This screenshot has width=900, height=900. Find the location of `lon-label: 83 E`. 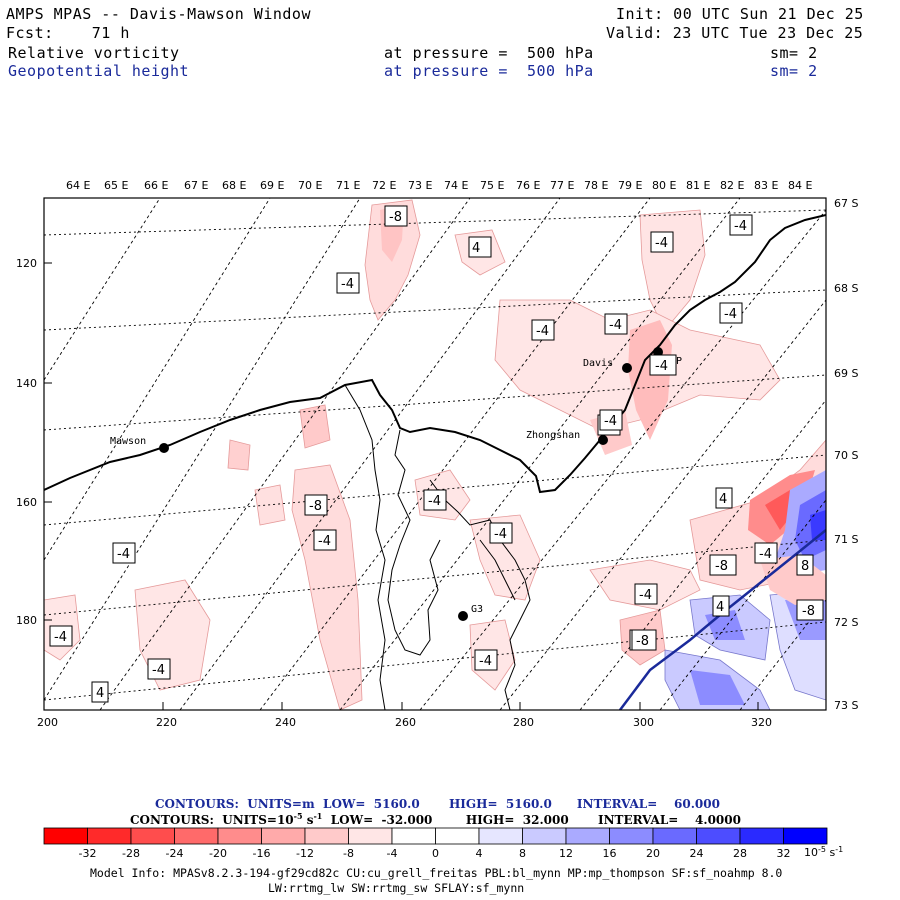

lon-label: 83 E is located at coordinates (766, 185).